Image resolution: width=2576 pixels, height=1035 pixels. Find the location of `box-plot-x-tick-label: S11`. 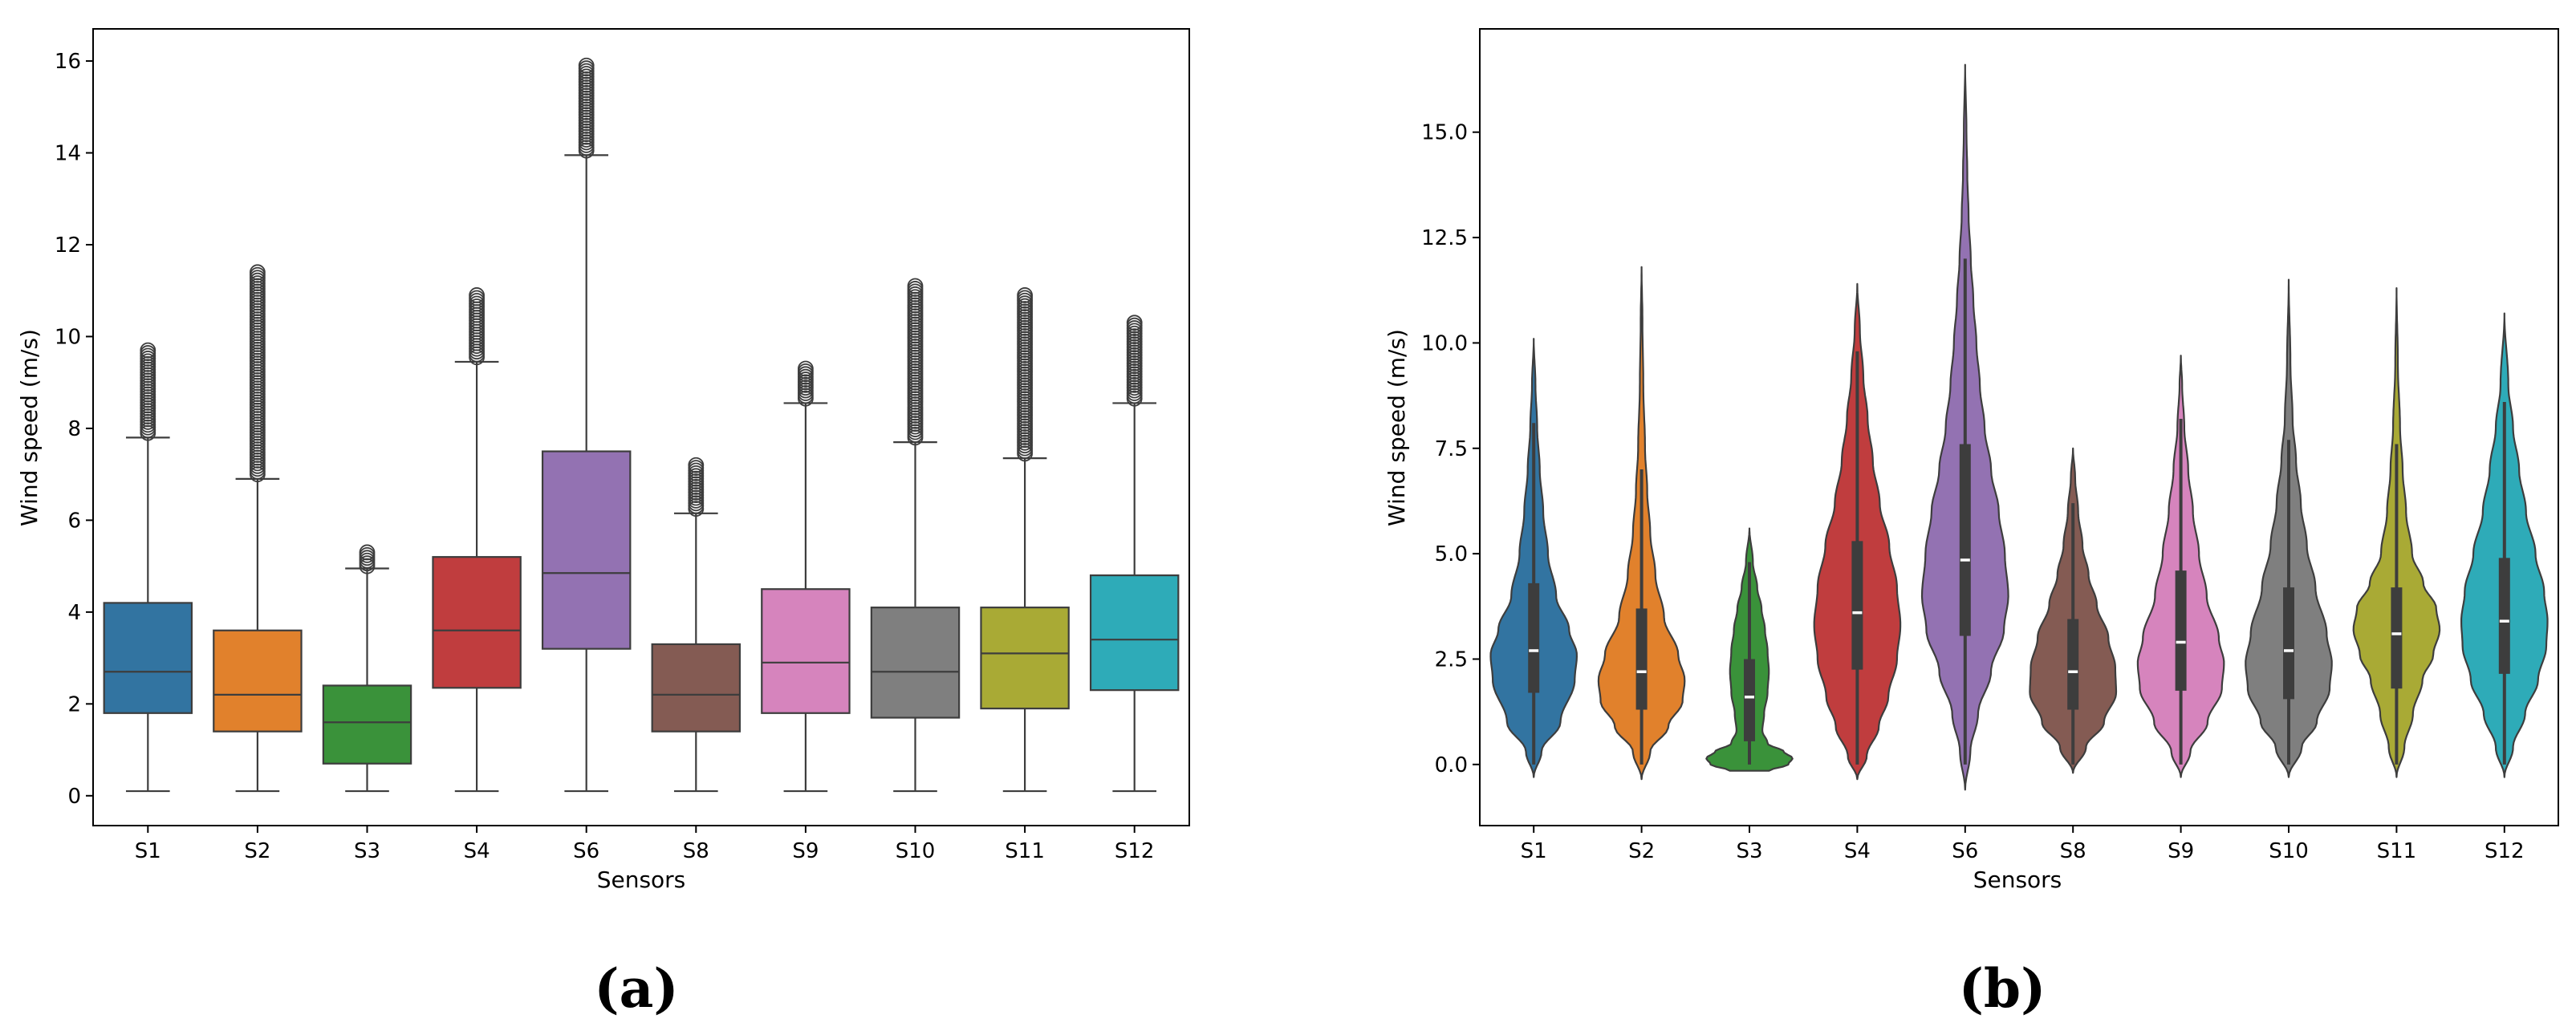

box-plot-x-tick-label: S11 is located at coordinates (1025, 851).